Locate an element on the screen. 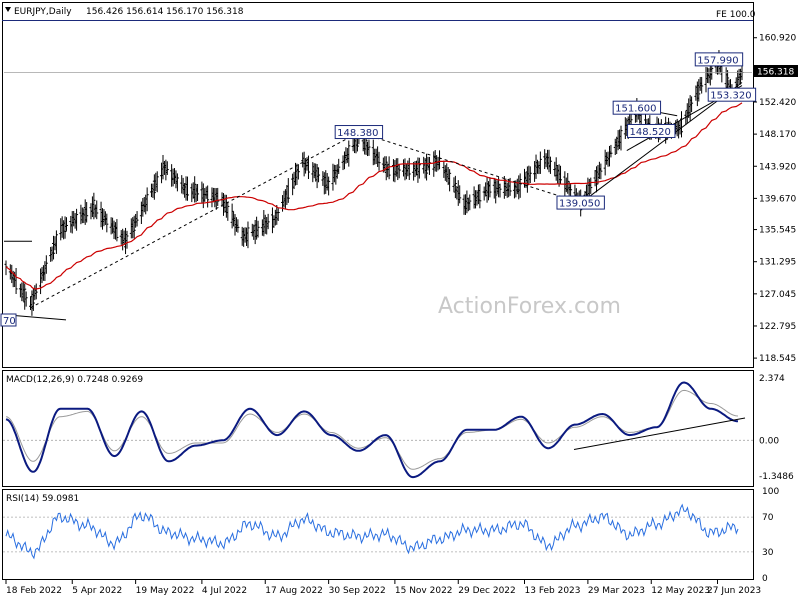 The image size is (800, 600). price-annotation: 151.600 is located at coordinates (637, 107).